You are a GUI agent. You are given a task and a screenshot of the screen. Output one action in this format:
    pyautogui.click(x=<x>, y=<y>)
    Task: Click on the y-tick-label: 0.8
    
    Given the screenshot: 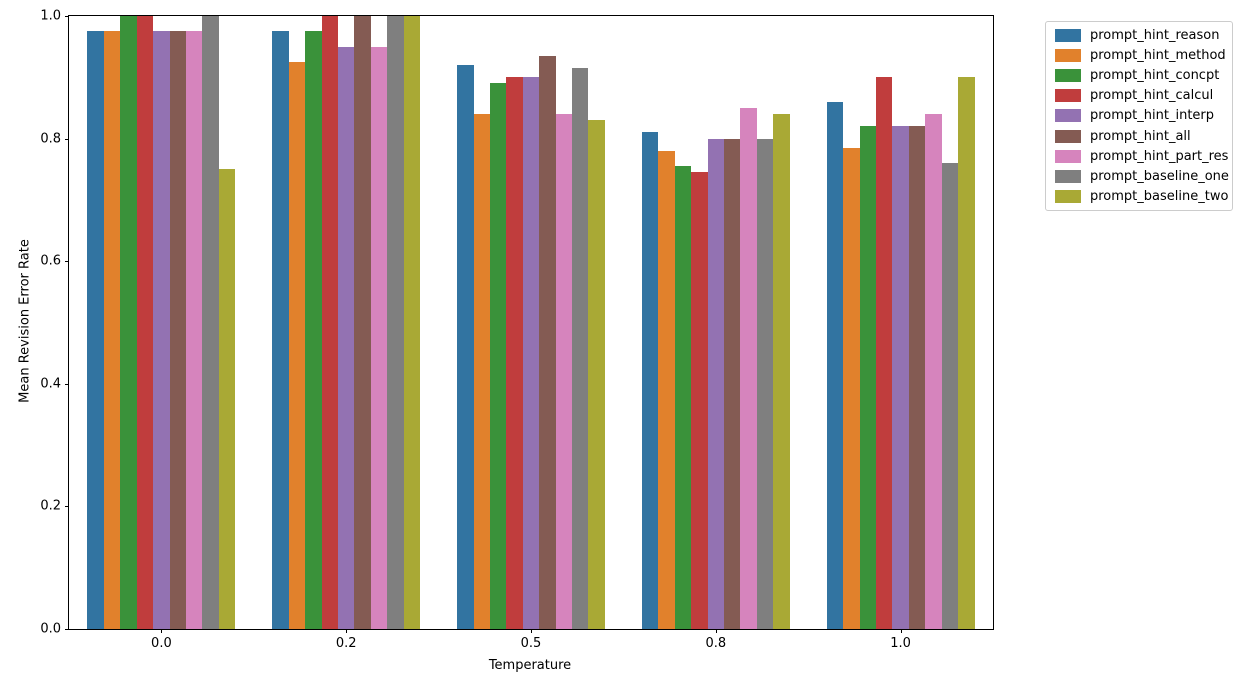 What is the action you would take?
    pyautogui.click(x=50, y=139)
    